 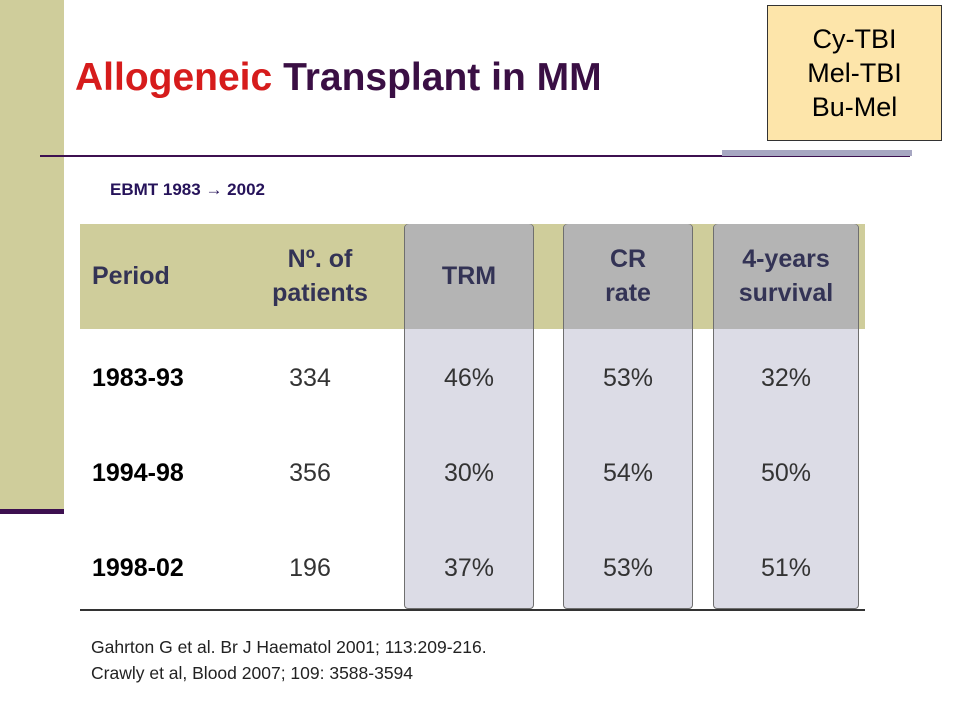 What do you see at coordinates (469, 472) in the screenshot?
I see `row-trm: 30%` at bounding box center [469, 472].